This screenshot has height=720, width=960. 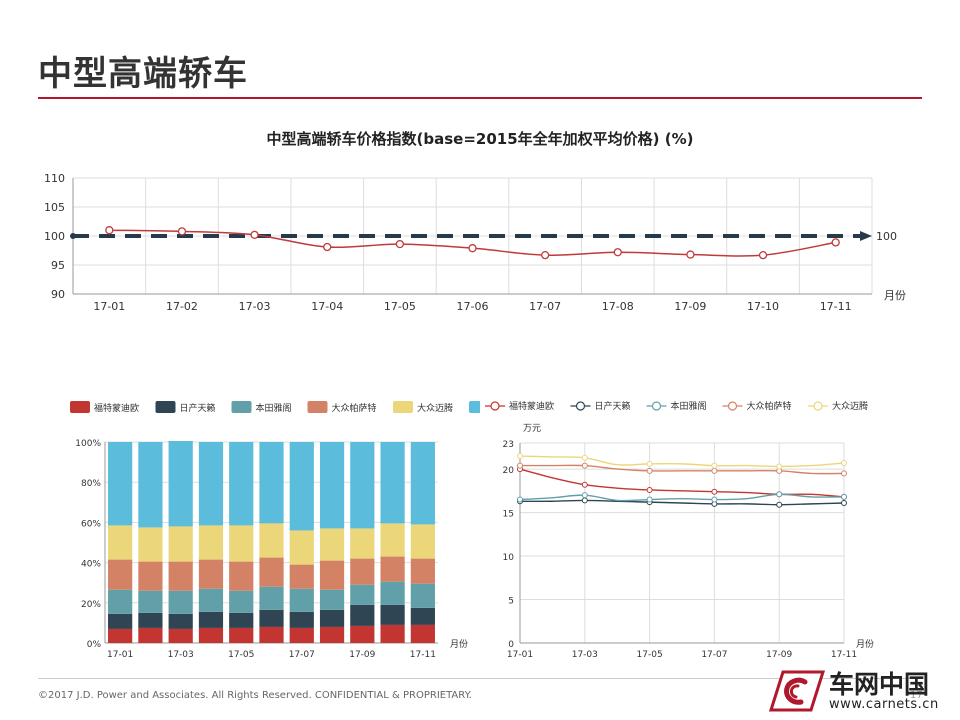 I want to click on y-tick-label: 0, so click(x=511, y=645).